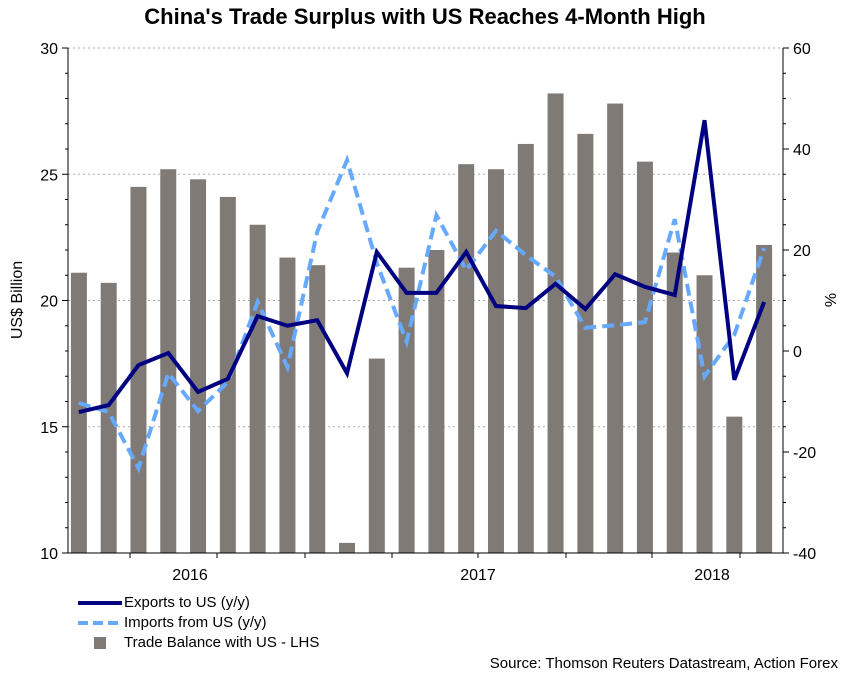  I want to click on right-tick-label: -40, so click(804, 554).